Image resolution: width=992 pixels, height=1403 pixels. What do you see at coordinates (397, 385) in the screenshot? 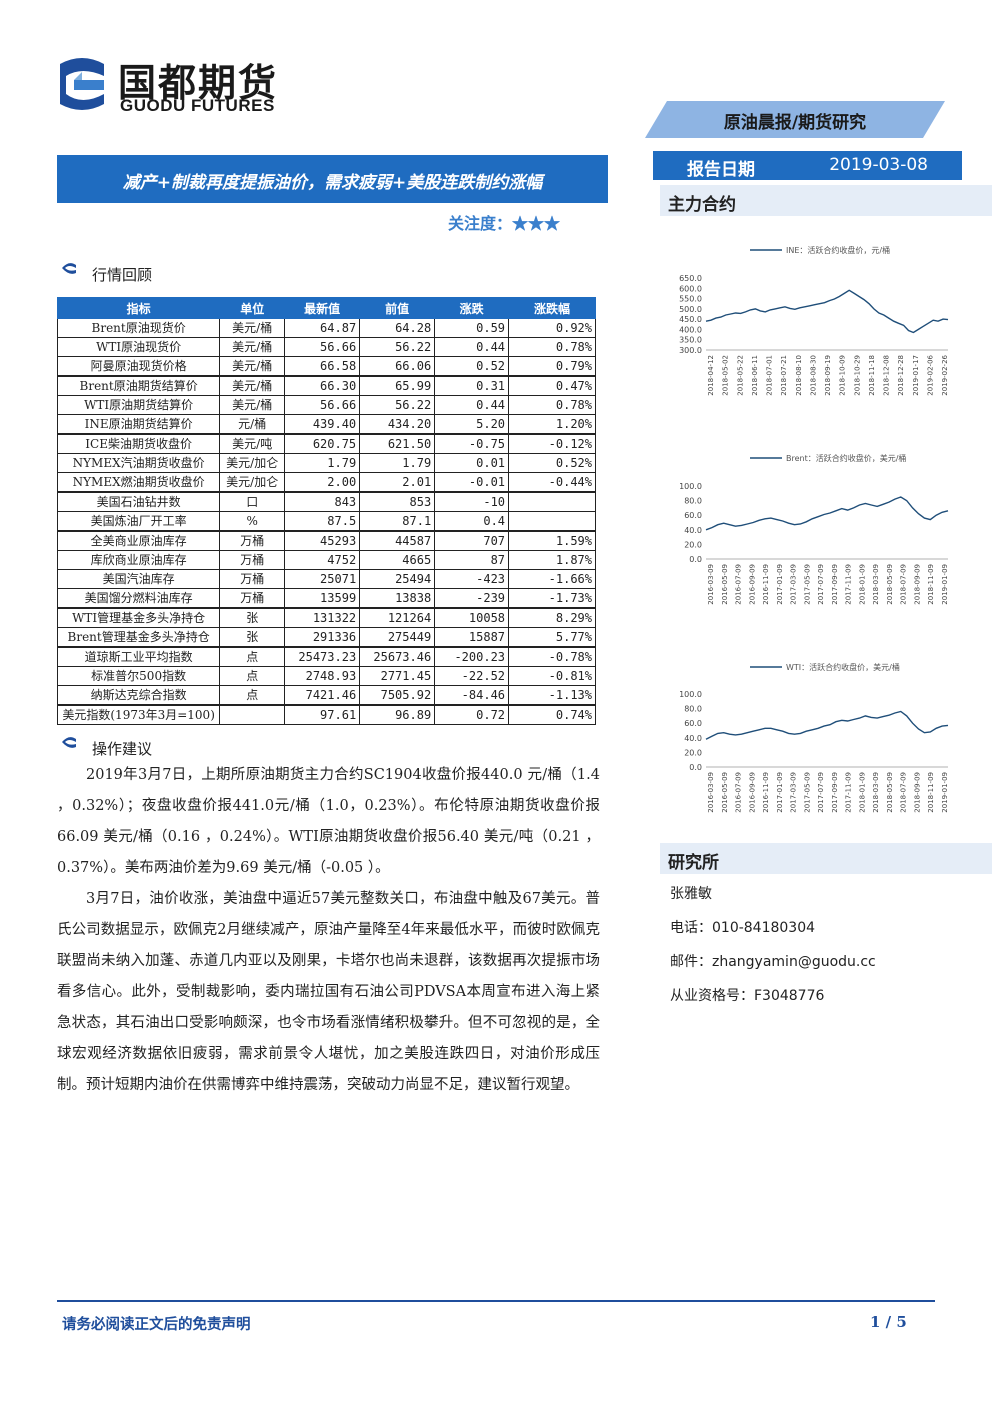
I see `table-cell: 65.99` at bounding box center [397, 385].